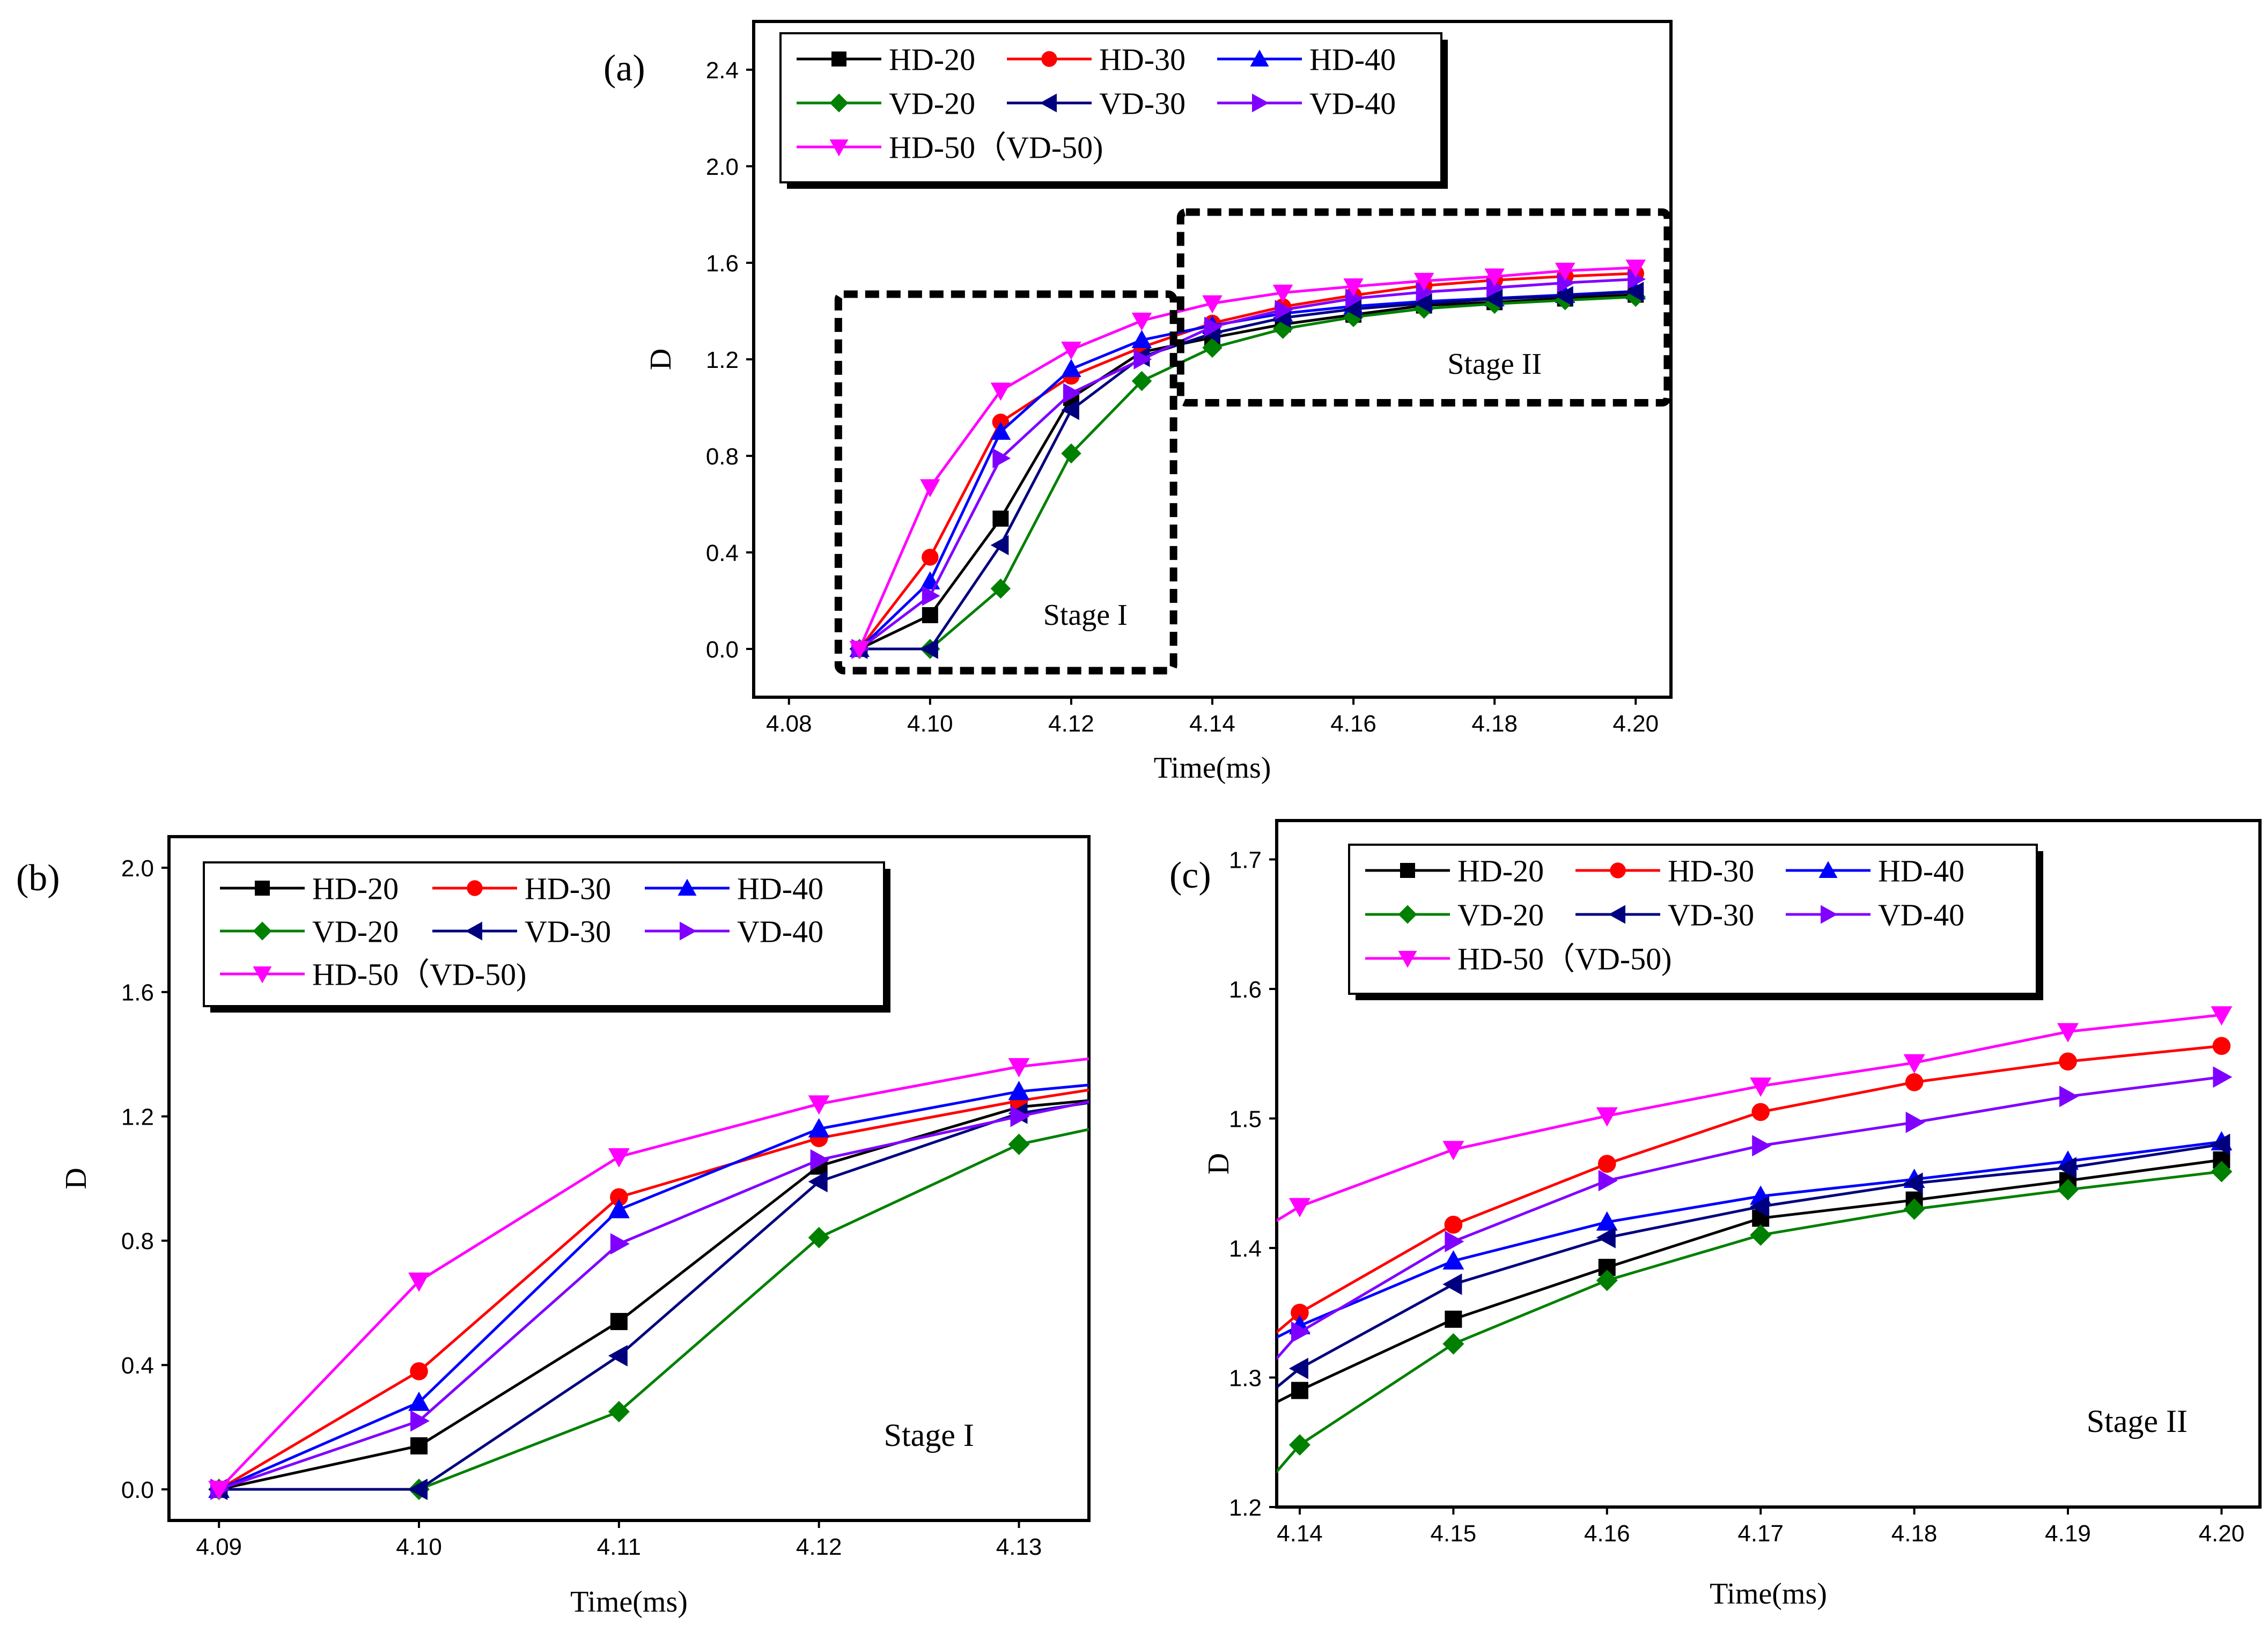 The image size is (2268, 1632). I want to click on y-tick-label: 1.4, so click(1245, 1249).